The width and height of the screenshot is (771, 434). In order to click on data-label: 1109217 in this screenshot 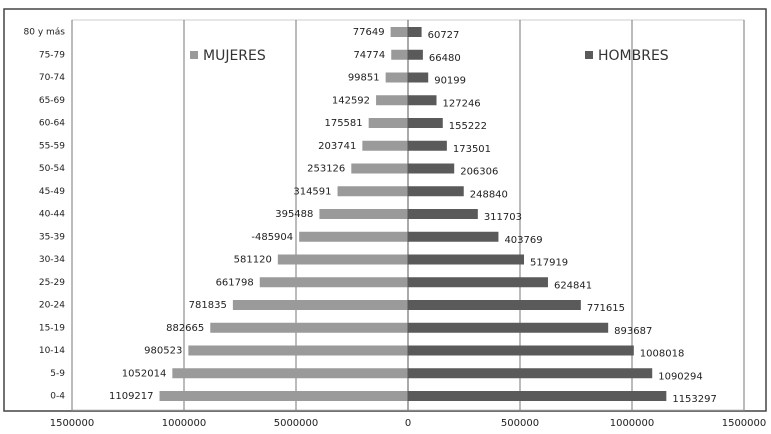, I will do `click(131, 396)`.